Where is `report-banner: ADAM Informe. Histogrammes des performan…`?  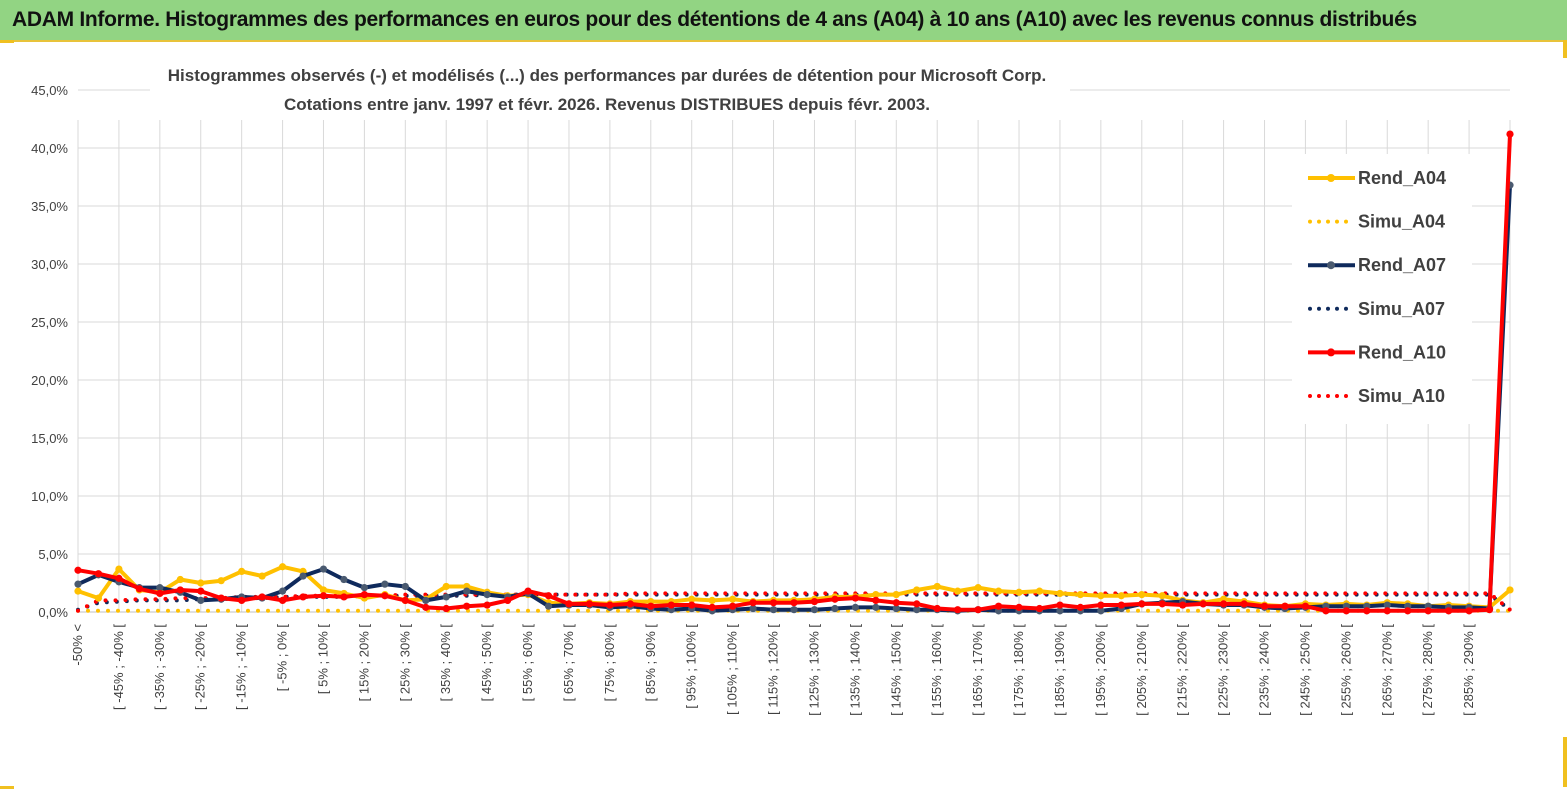
report-banner: ADAM Informe. Histogrammes des performan… is located at coordinates (783, 21).